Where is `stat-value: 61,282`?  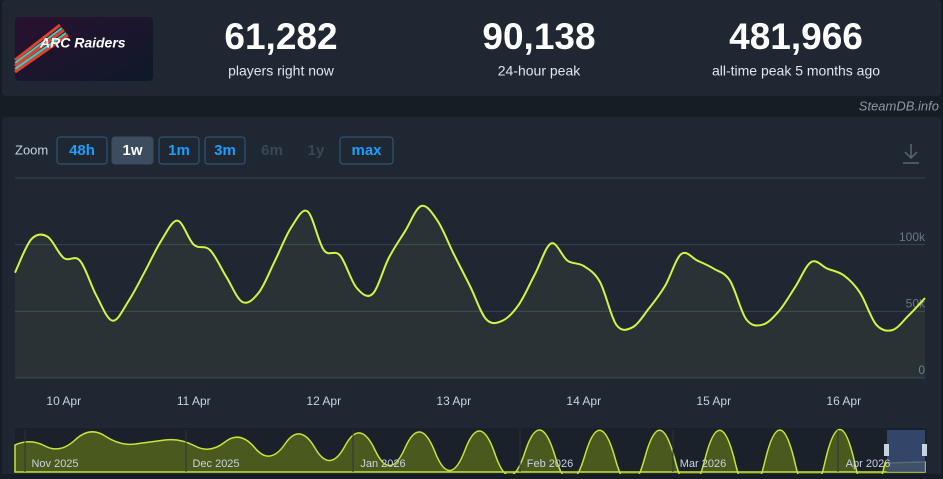 stat-value: 61,282 is located at coordinates (280, 36).